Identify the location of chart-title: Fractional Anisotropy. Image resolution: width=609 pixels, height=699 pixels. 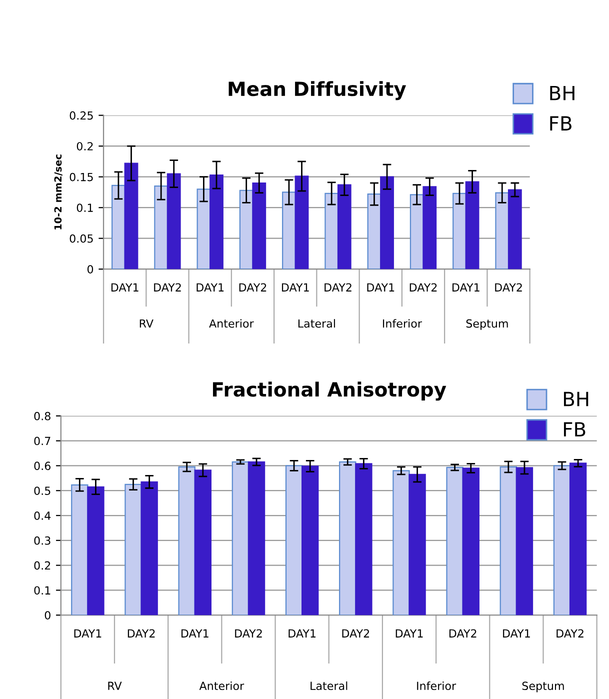
(329, 391).